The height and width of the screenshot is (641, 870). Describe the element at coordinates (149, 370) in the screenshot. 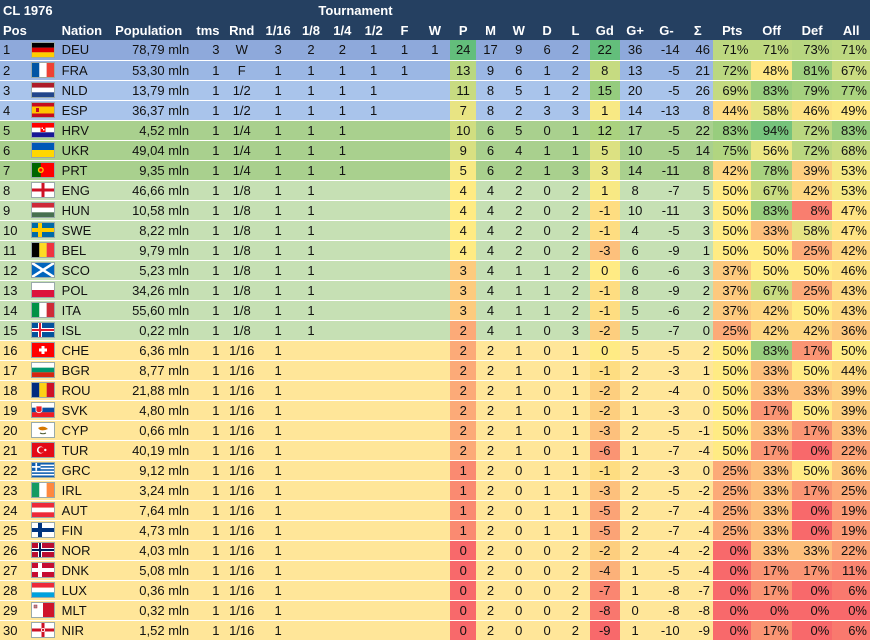

I see `cell-population: 8,77 mln` at that location.